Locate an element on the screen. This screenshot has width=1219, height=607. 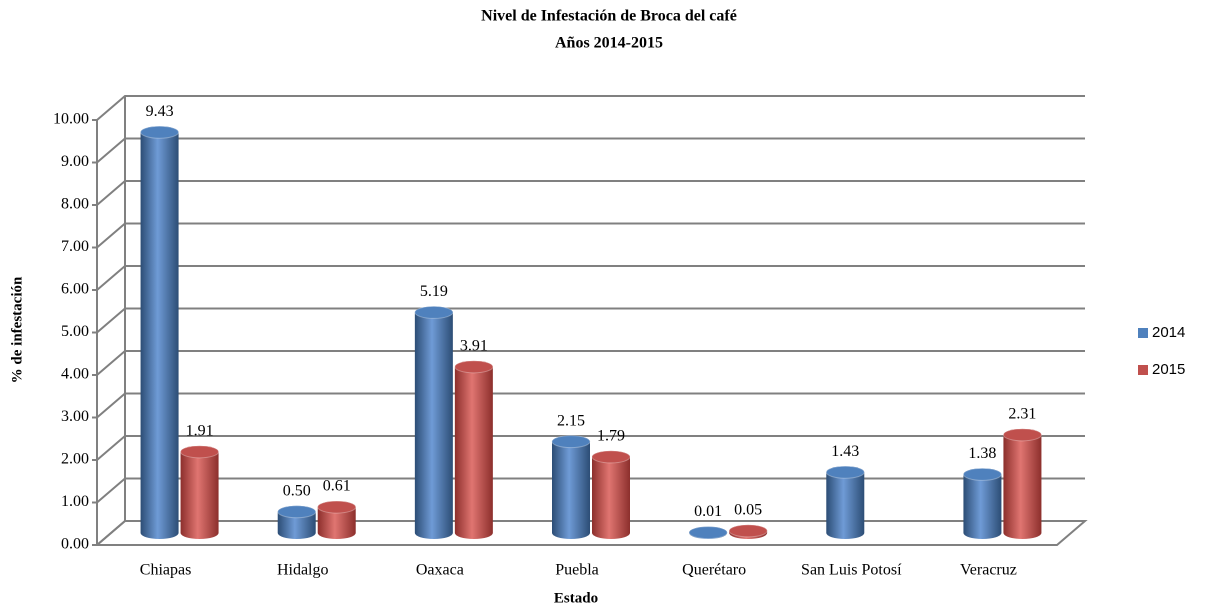
y-tick-label: 4.00 is located at coordinates (75, 374).